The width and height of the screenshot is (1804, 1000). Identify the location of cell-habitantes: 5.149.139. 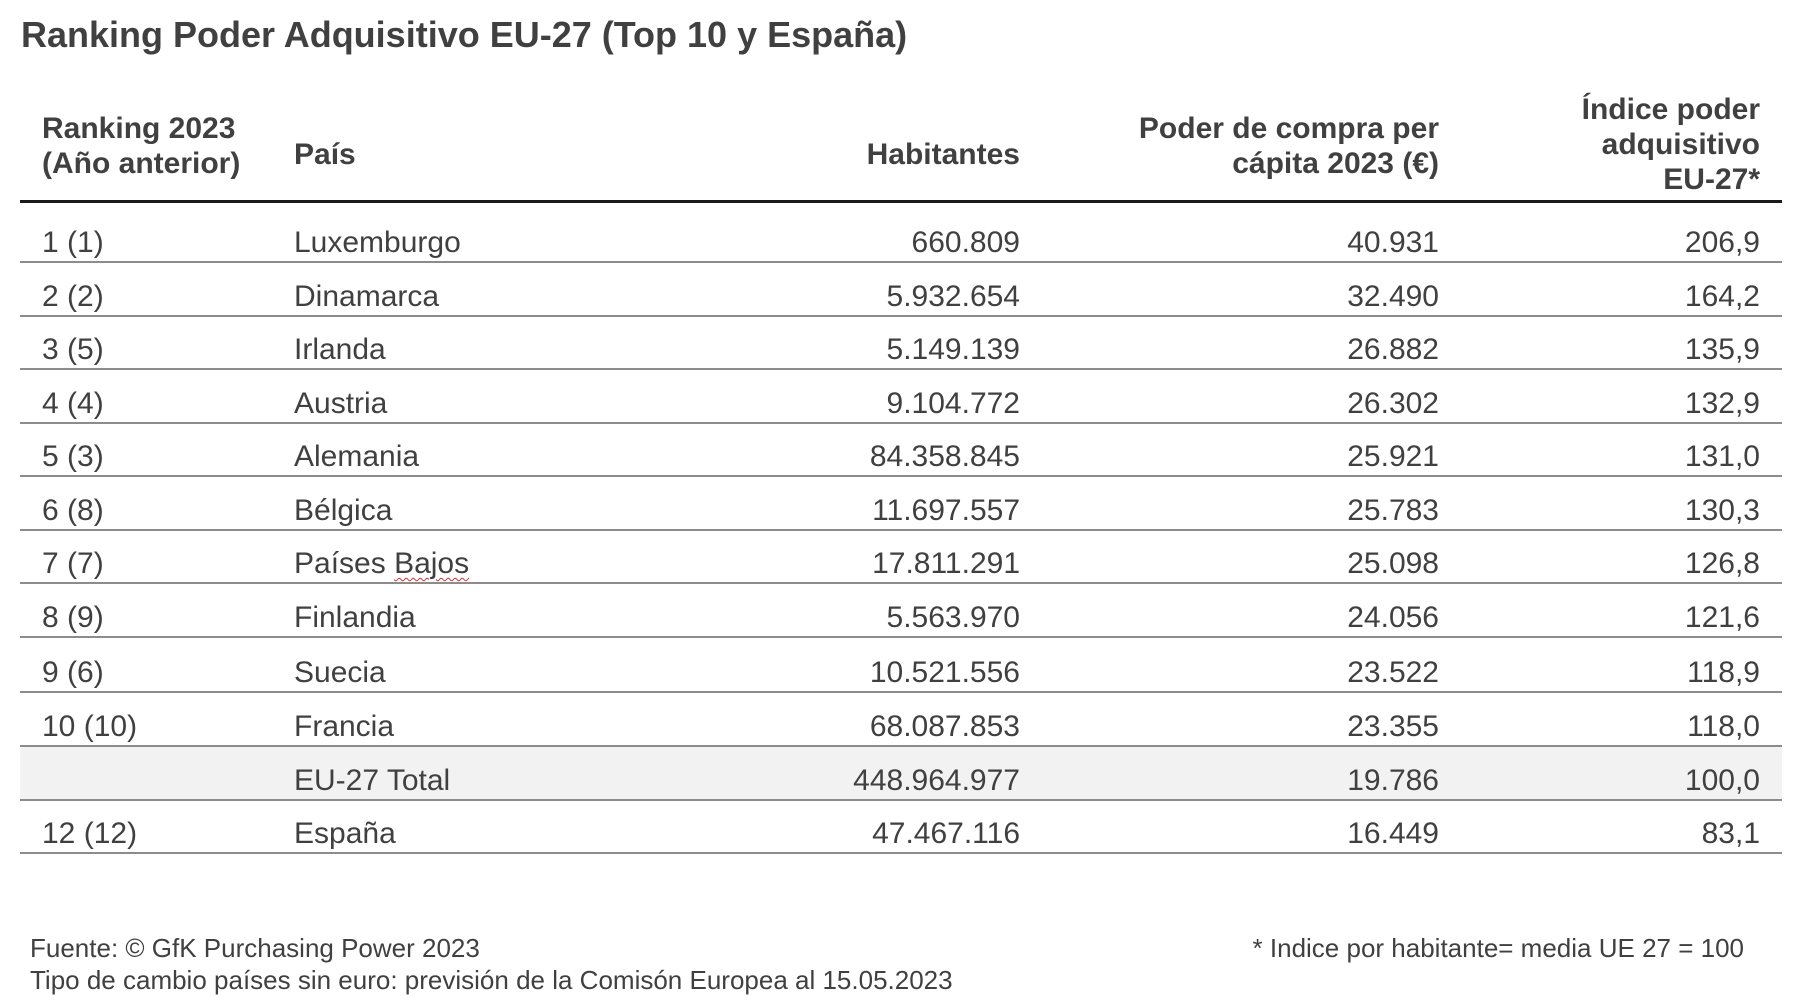
(953, 349).